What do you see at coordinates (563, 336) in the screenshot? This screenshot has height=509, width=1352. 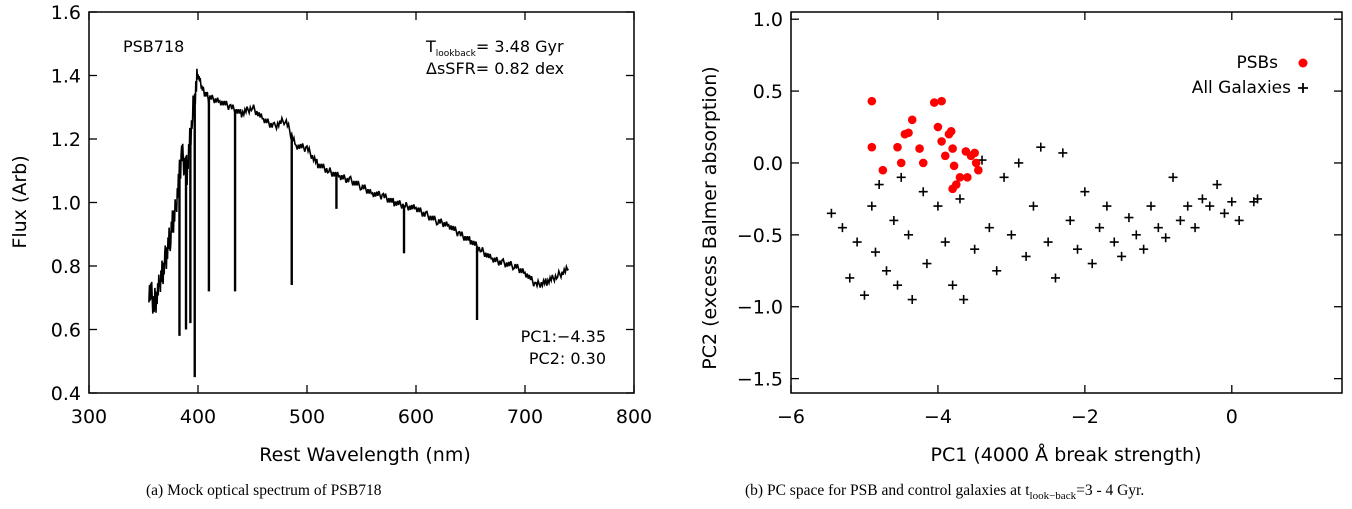 I see `pc1-value: PC1:−4.35` at bounding box center [563, 336].